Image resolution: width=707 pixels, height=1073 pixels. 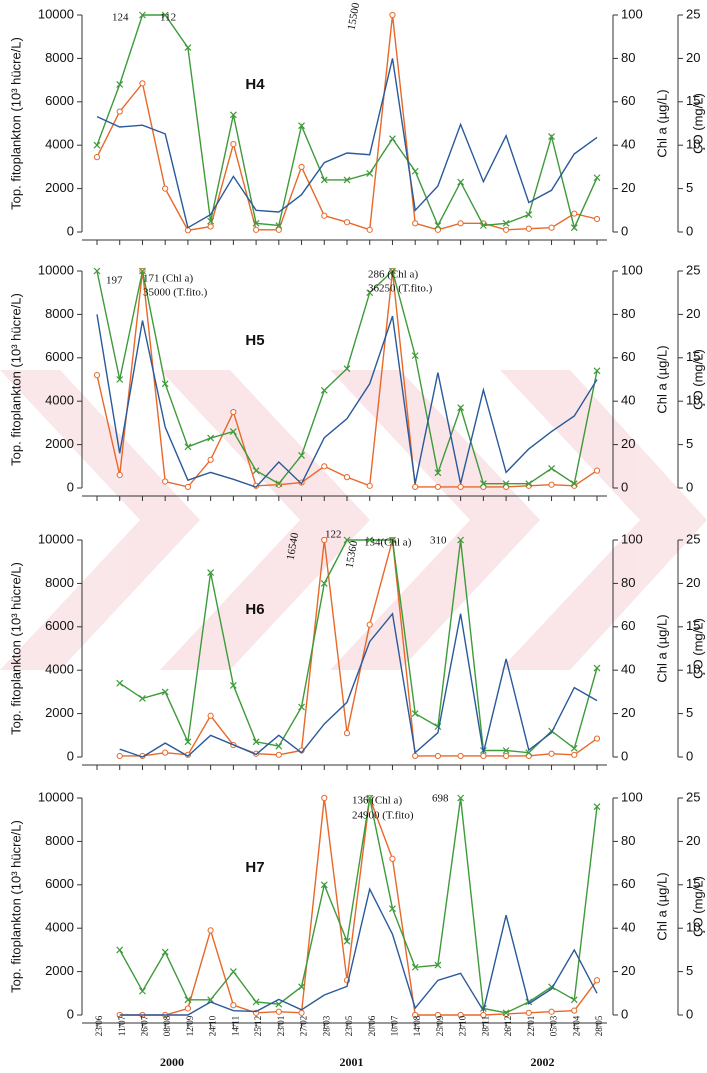 What do you see at coordinates (440, 1025) in the screenshot?
I see `x-tick-label: 25/09` at bounding box center [440, 1025].